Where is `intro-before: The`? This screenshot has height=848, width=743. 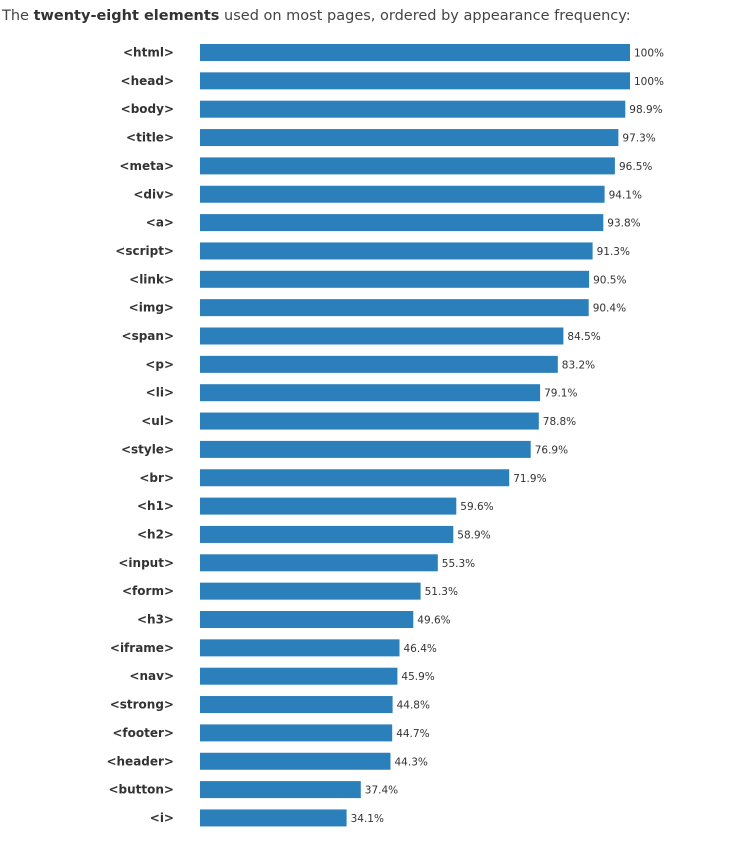 intro-before: The is located at coordinates (18, 16).